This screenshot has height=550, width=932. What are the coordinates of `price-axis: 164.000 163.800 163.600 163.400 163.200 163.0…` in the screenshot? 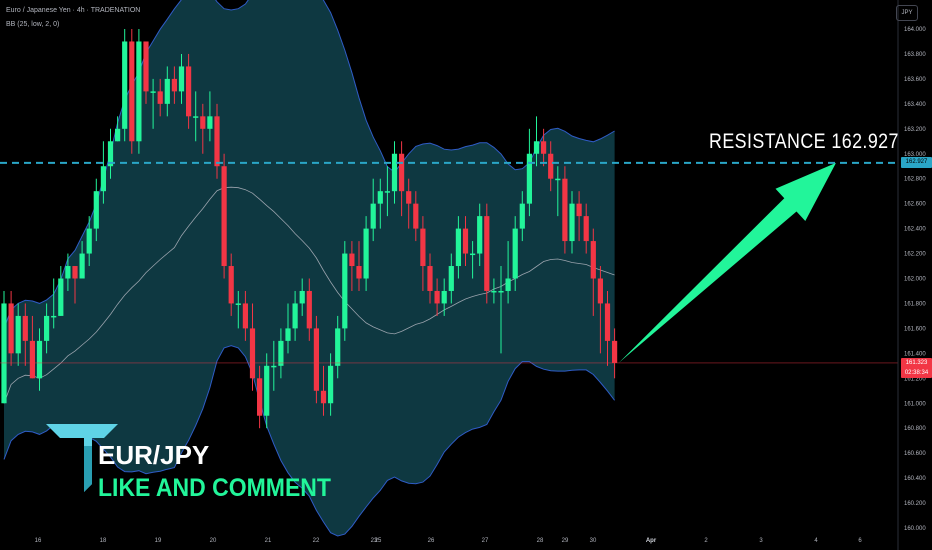 It's located at (915, 279).